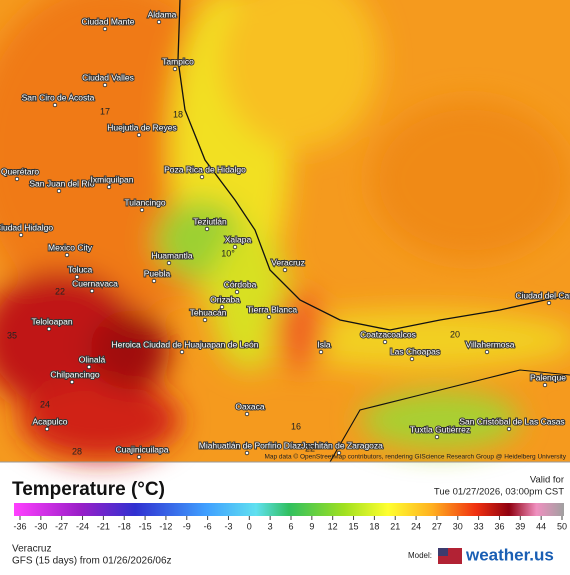 The width and height of the screenshot is (570, 575). What do you see at coordinates (51, 321) in the screenshot?
I see `city-label: Teloloapan` at bounding box center [51, 321].